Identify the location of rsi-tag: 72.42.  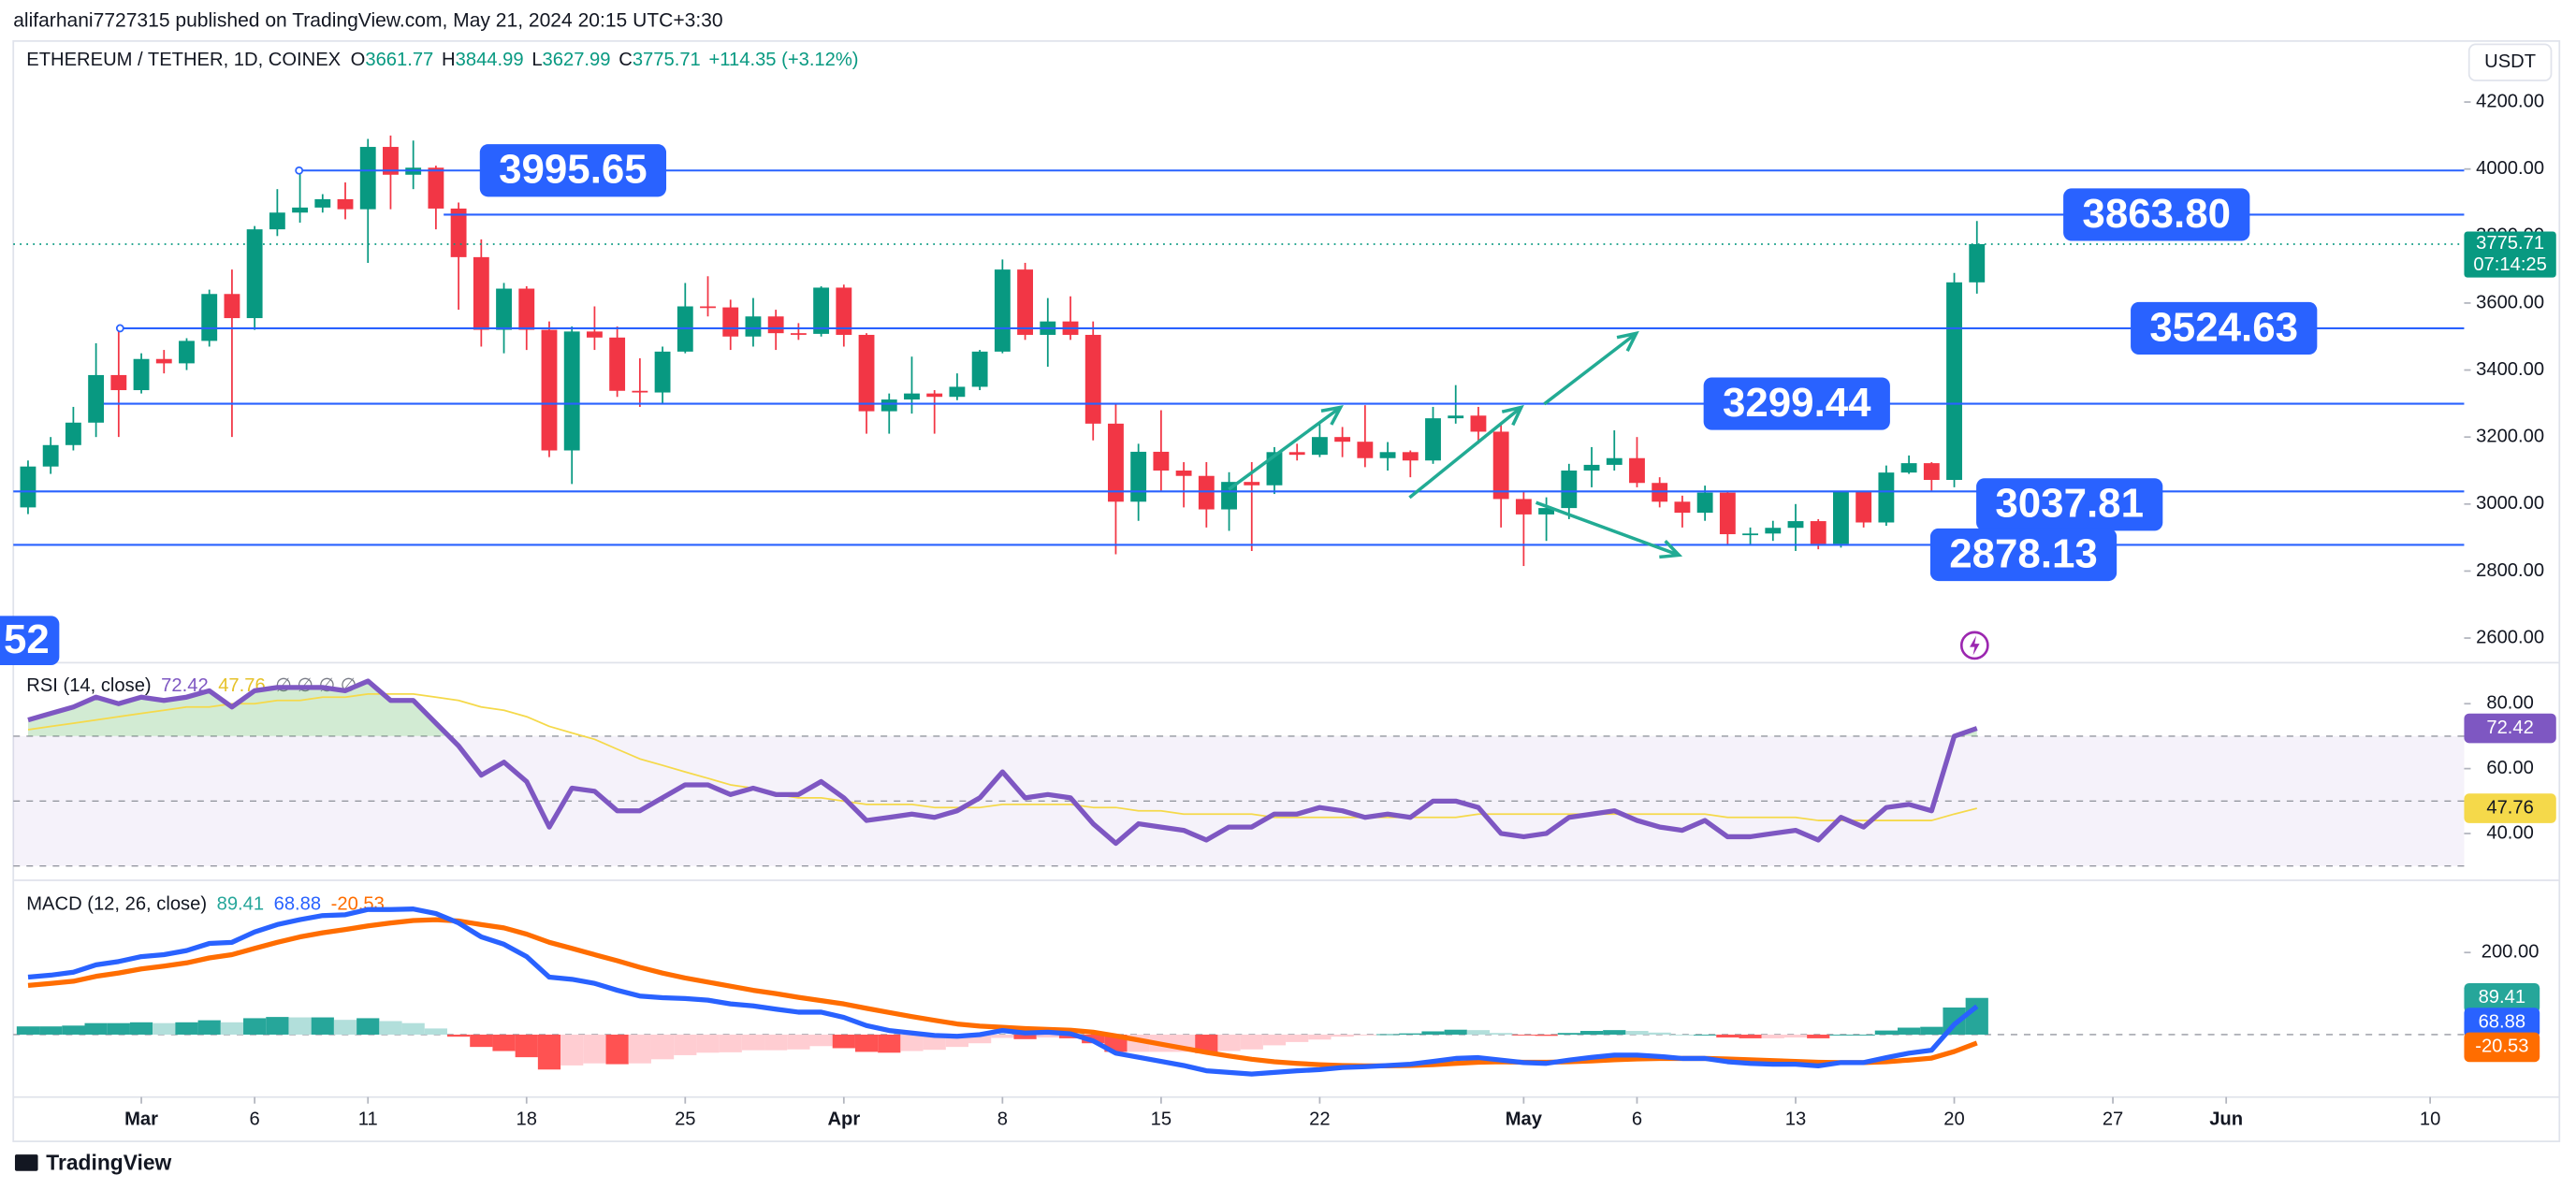
(2509, 728).